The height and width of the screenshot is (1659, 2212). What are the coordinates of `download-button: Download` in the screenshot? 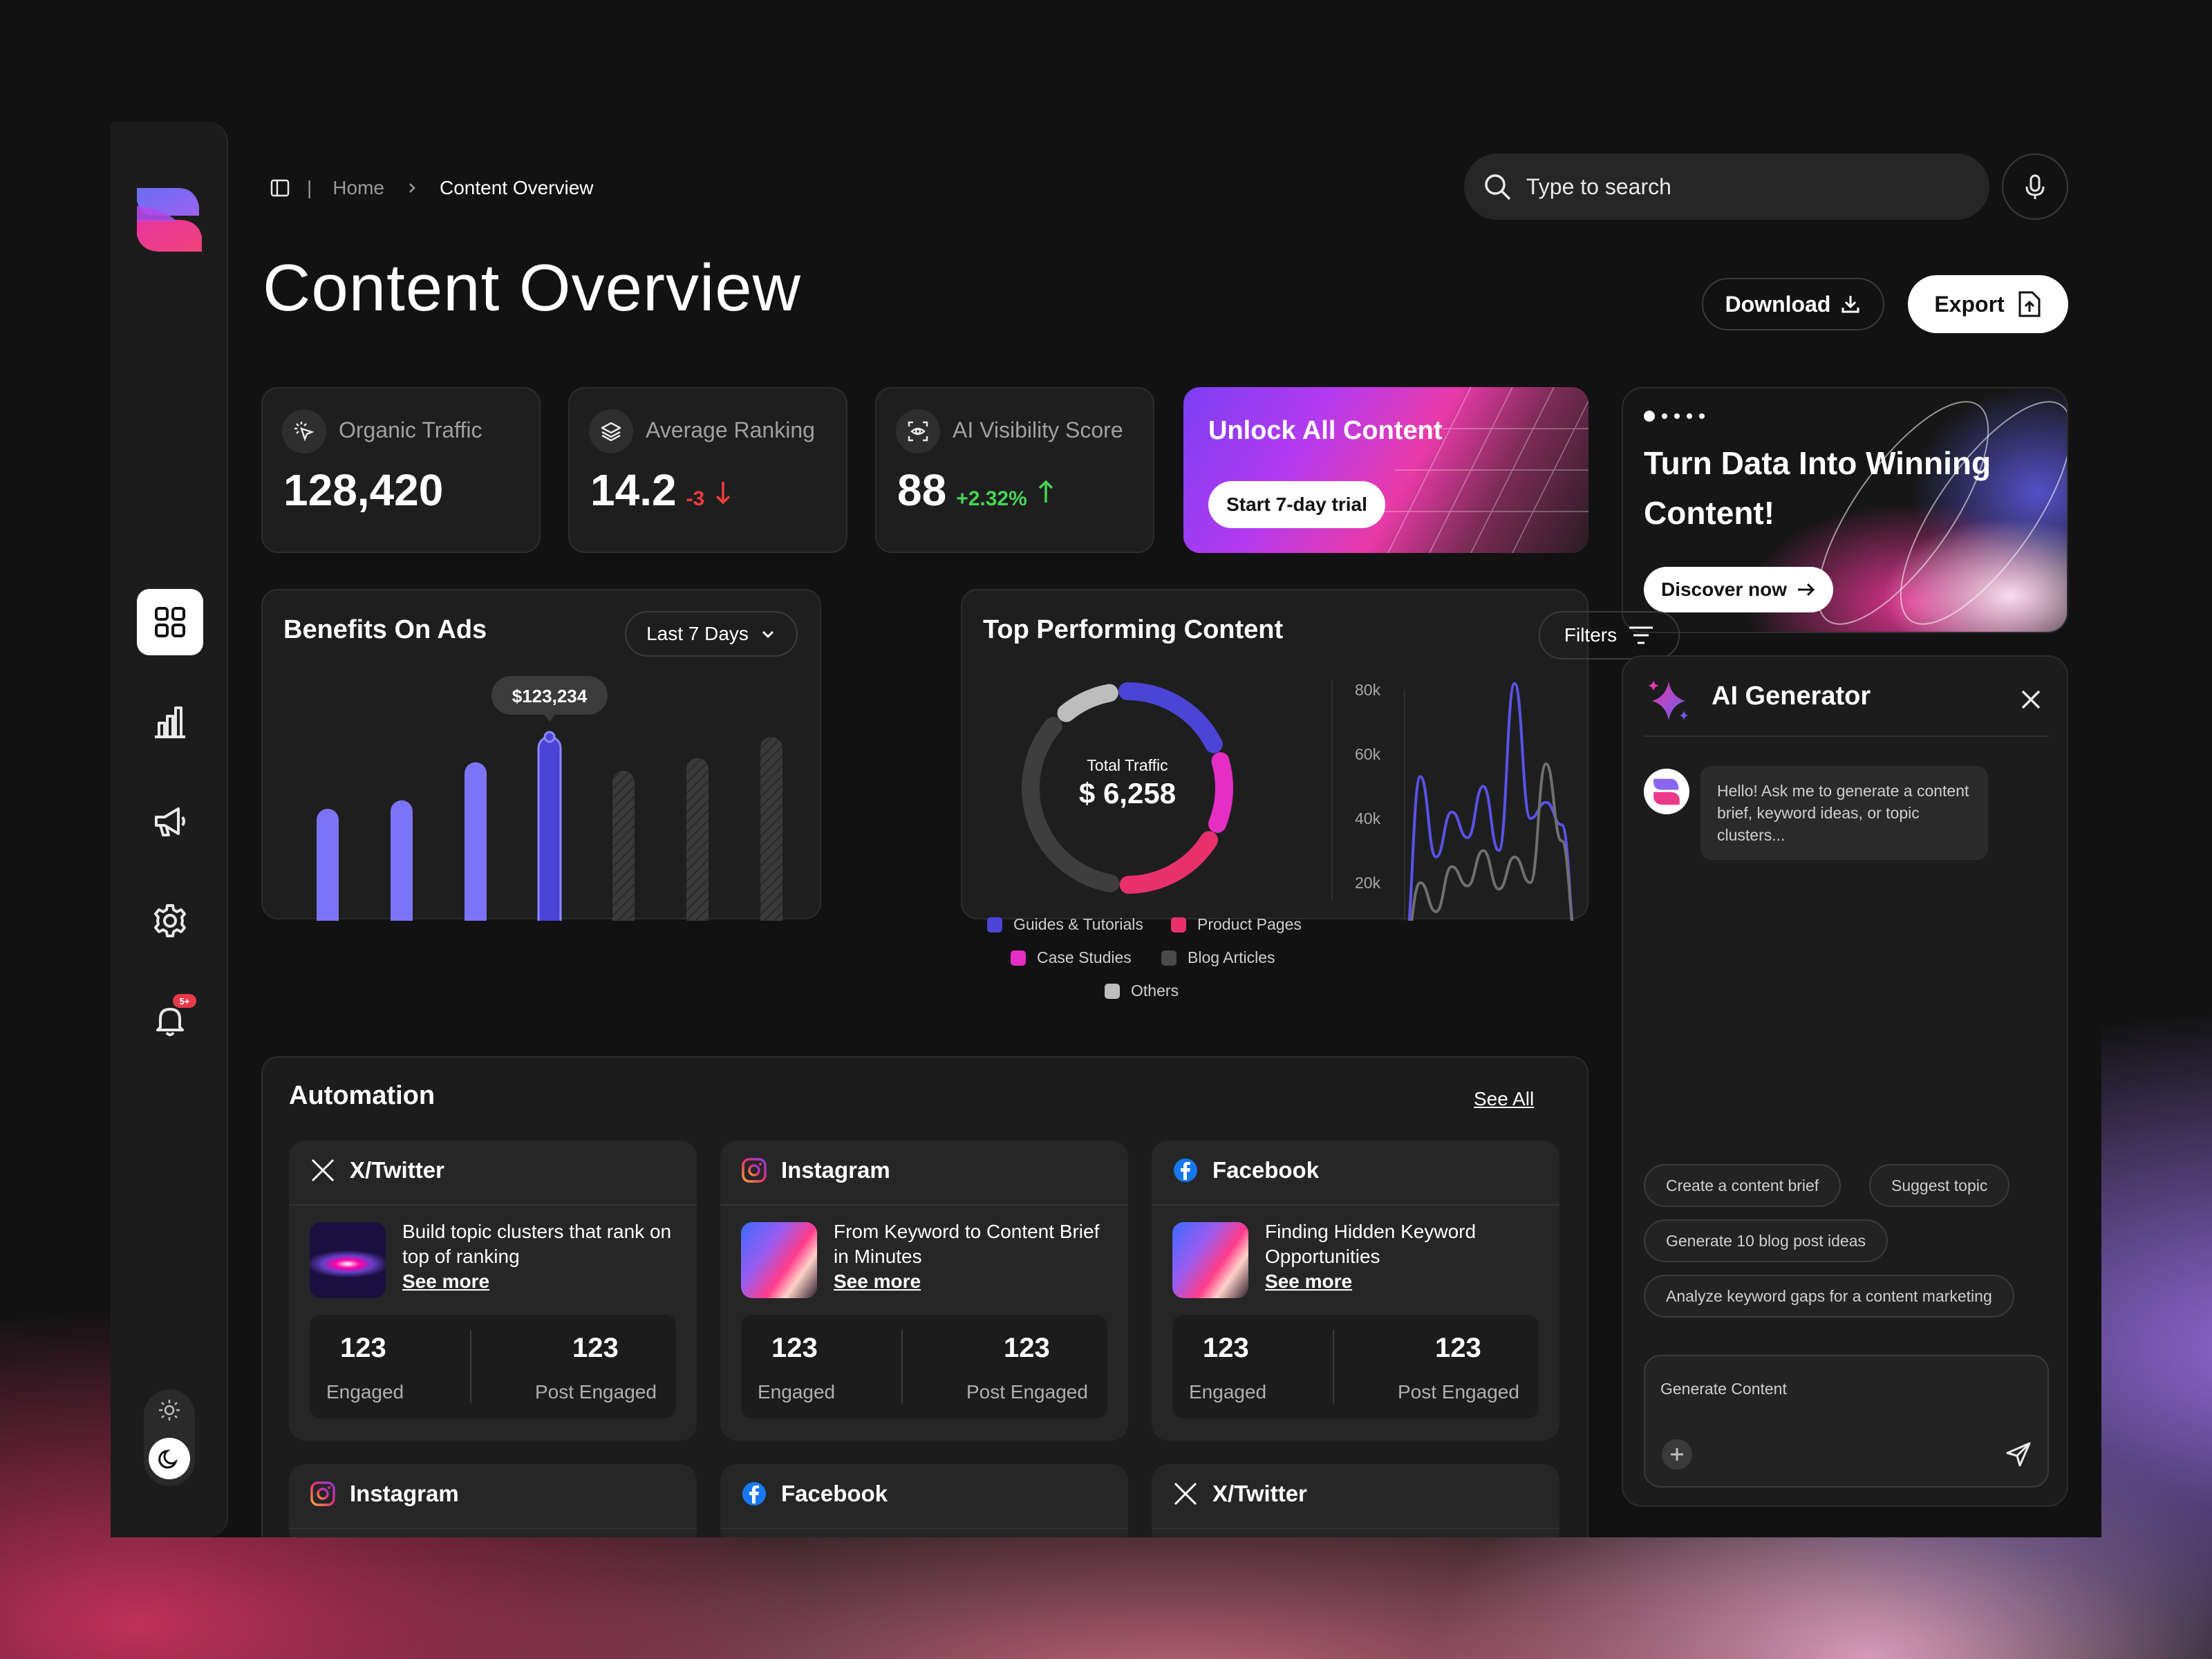 It's located at (1793, 304).